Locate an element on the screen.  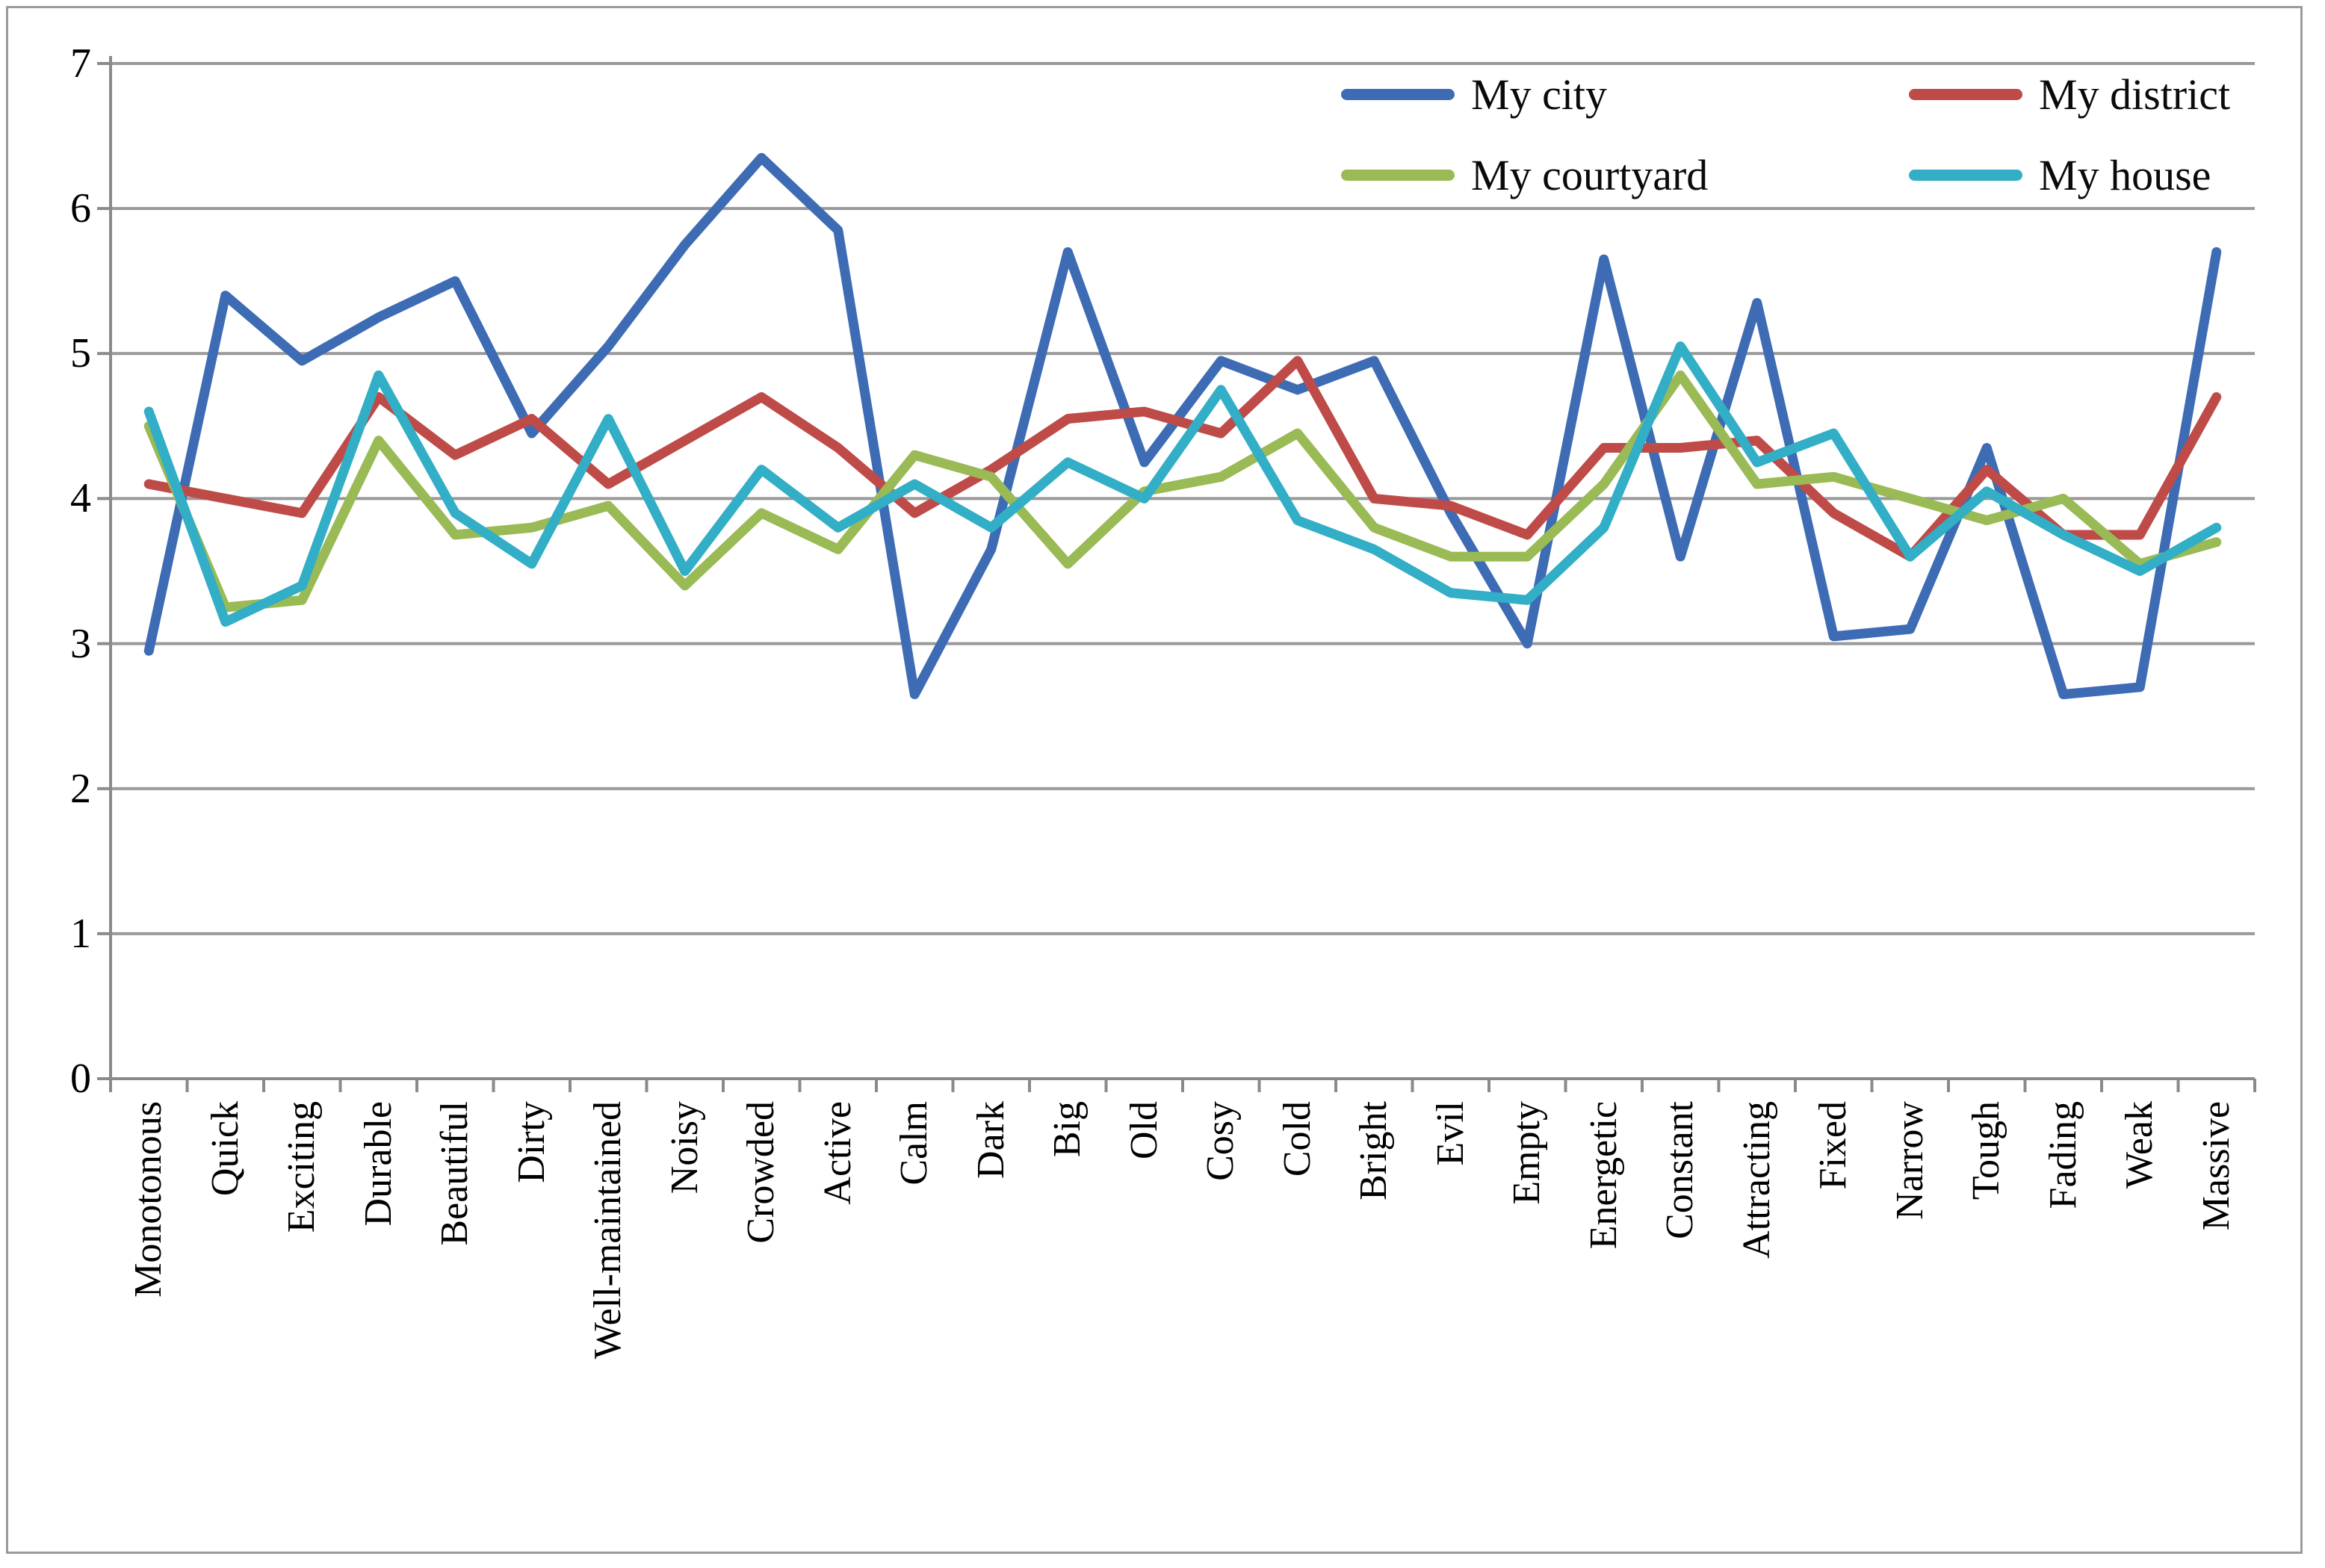
legend-label-my-district: My district is located at coordinates (2135, 94).